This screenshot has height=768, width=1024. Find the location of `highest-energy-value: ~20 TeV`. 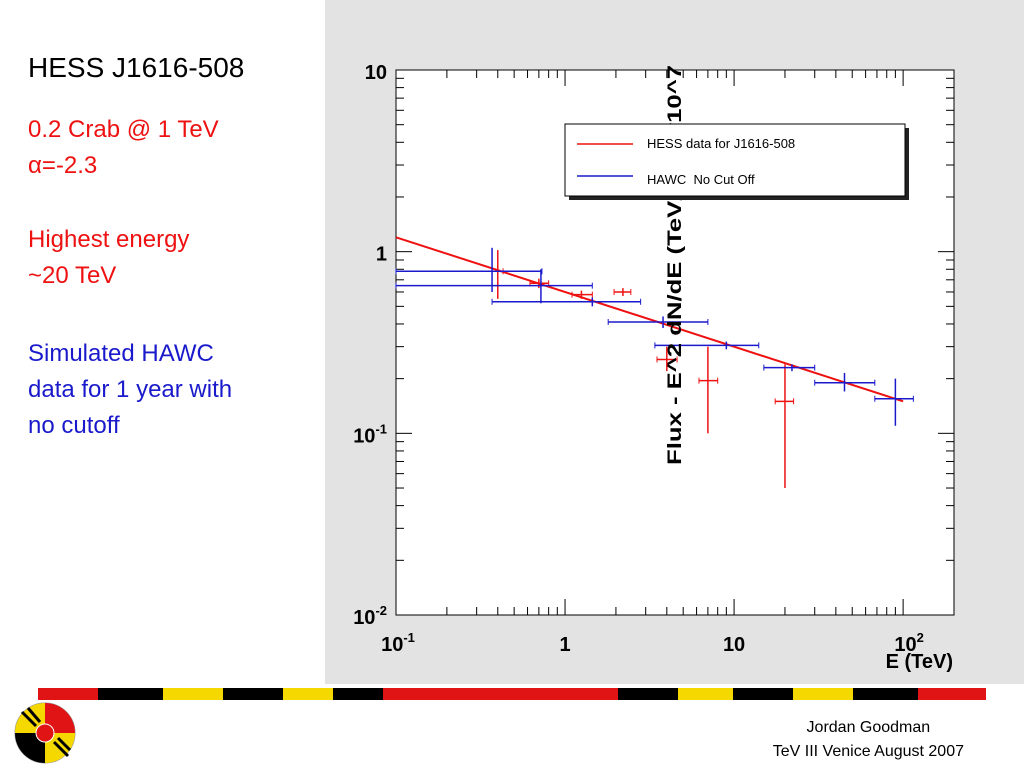

highest-energy-value: ~20 TeV is located at coordinates (72, 275).